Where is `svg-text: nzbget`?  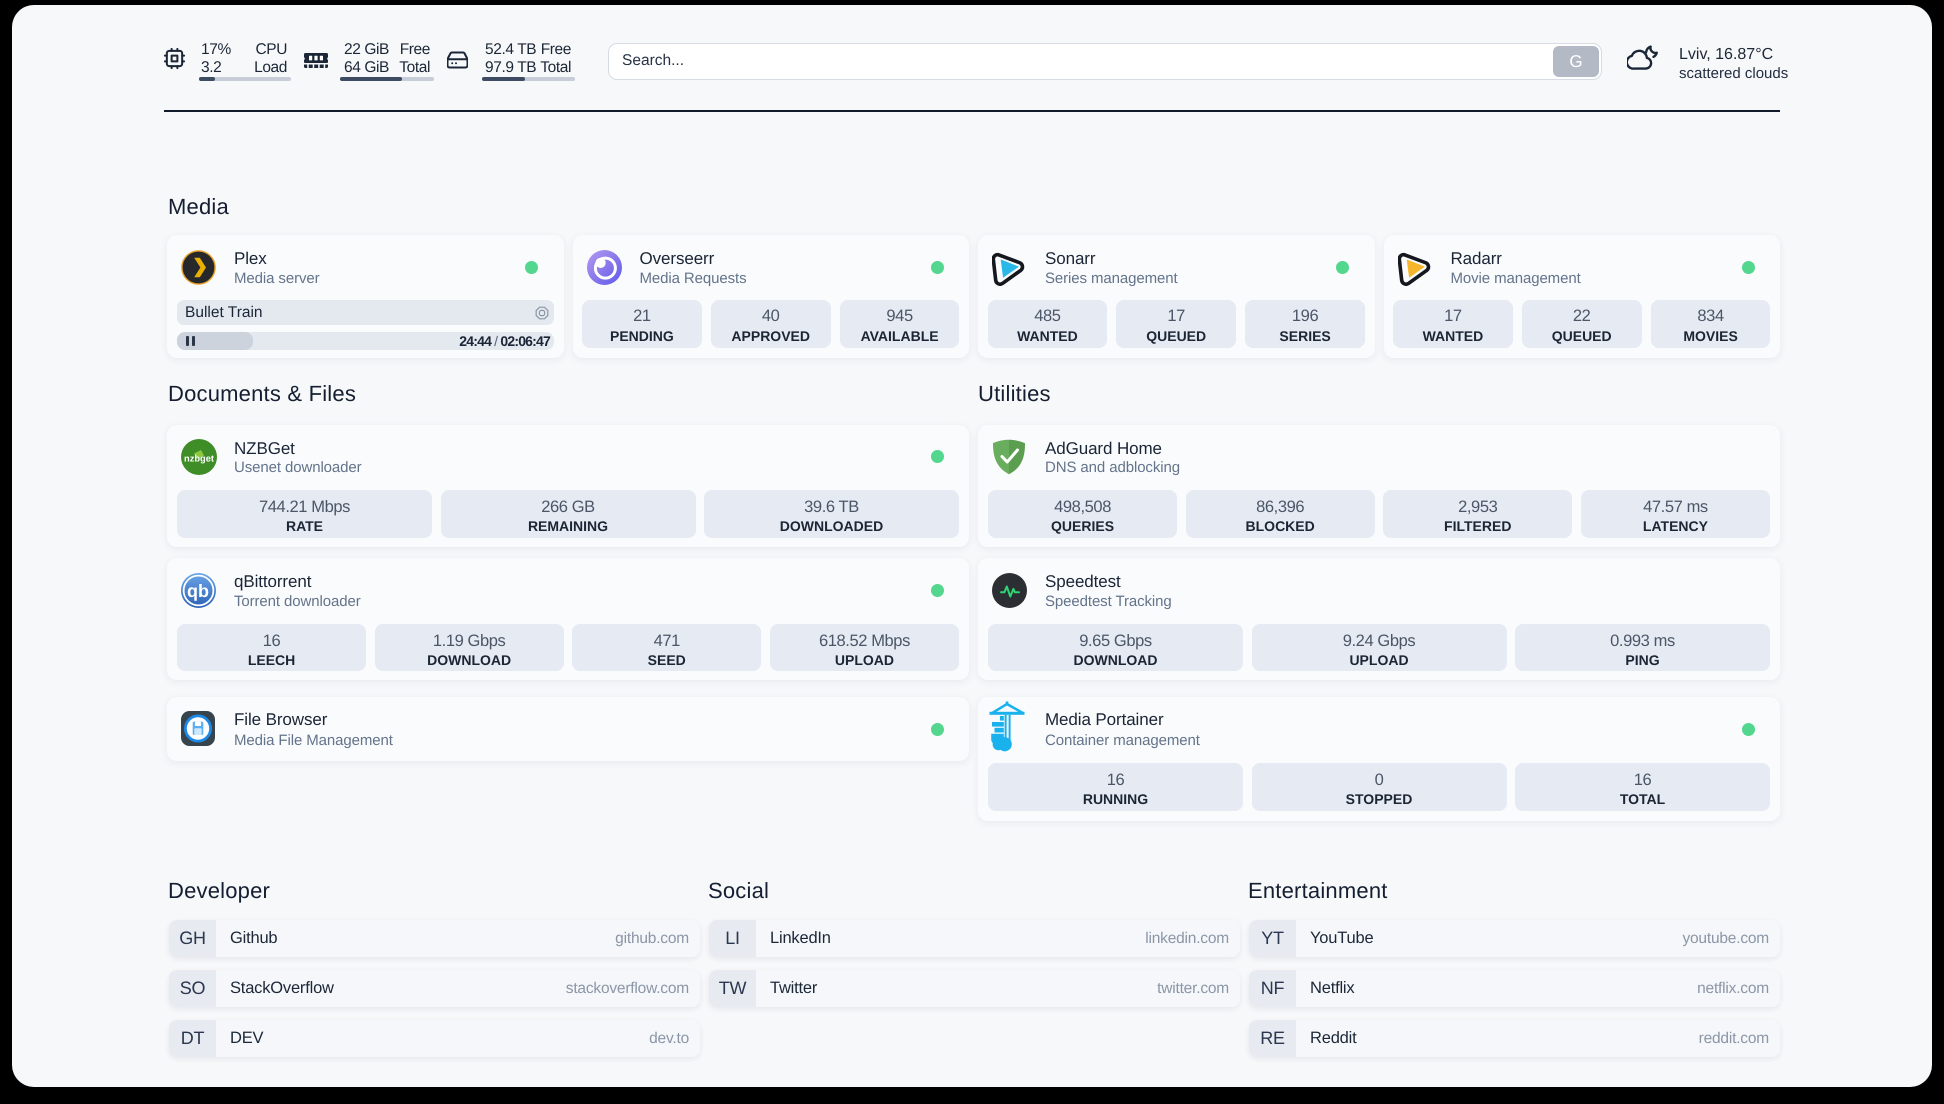
svg-text: nzbget is located at coordinates (199, 459).